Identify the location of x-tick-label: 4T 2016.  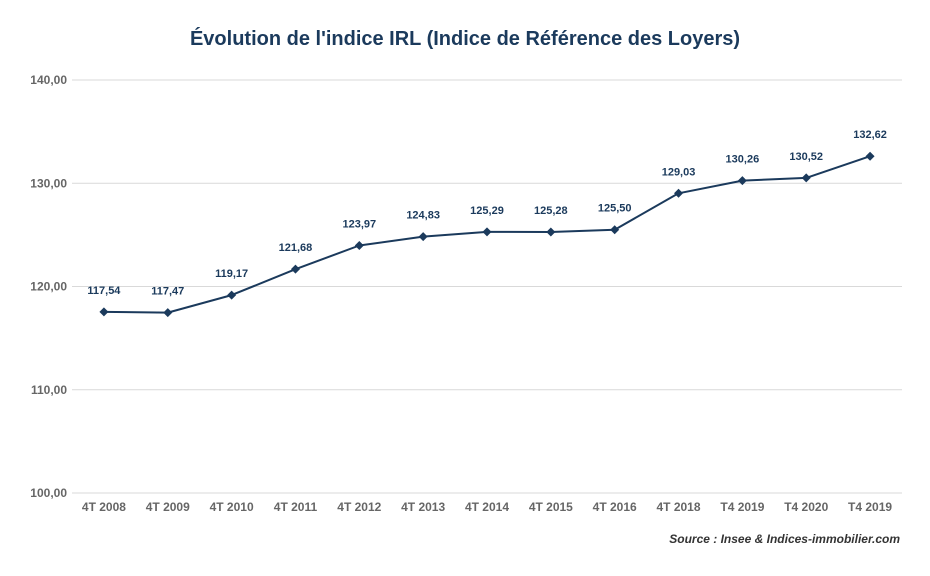
(615, 507).